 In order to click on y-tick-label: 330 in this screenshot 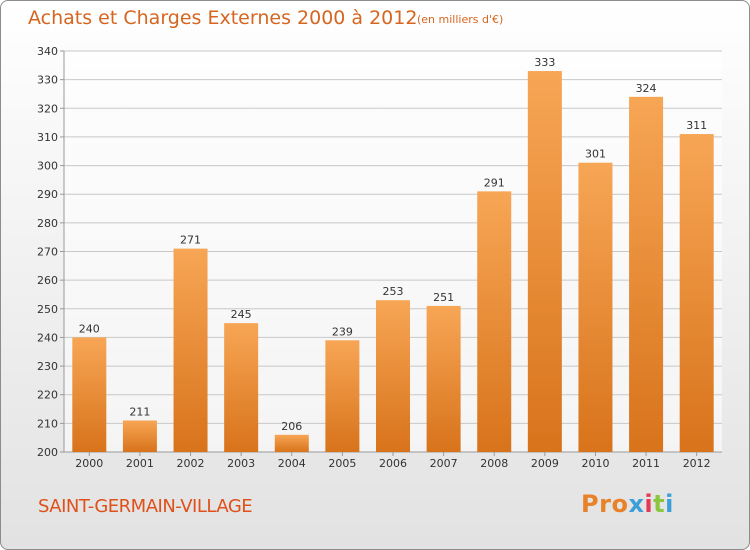, I will do `click(47, 80)`.